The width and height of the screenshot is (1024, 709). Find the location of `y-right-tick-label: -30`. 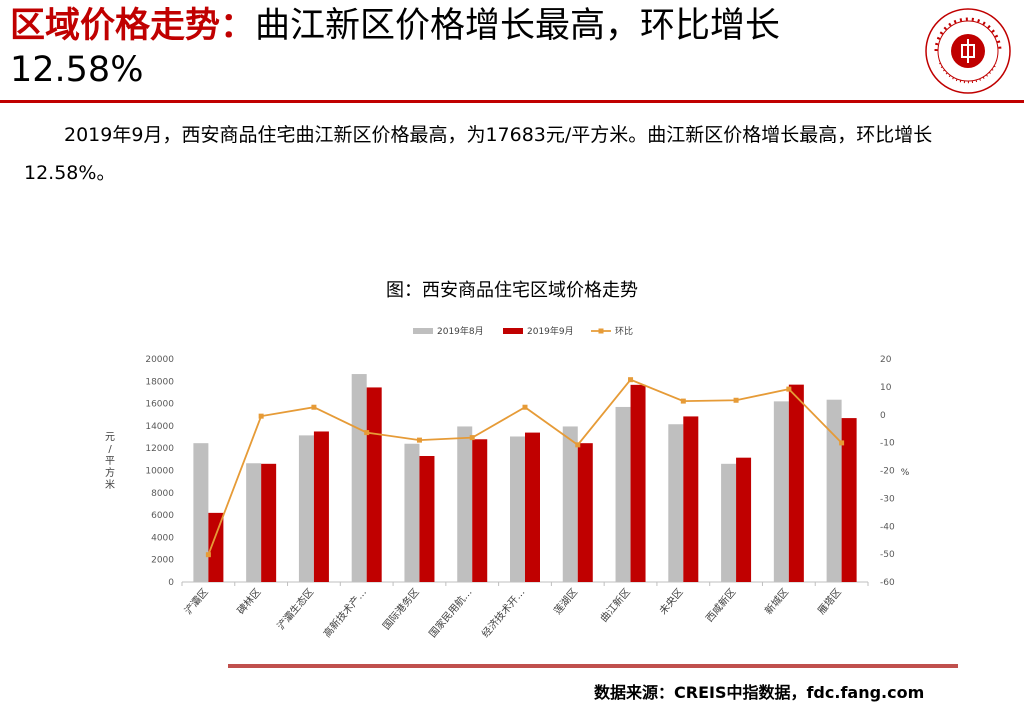

y-right-tick-label: -30 is located at coordinates (887, 499).